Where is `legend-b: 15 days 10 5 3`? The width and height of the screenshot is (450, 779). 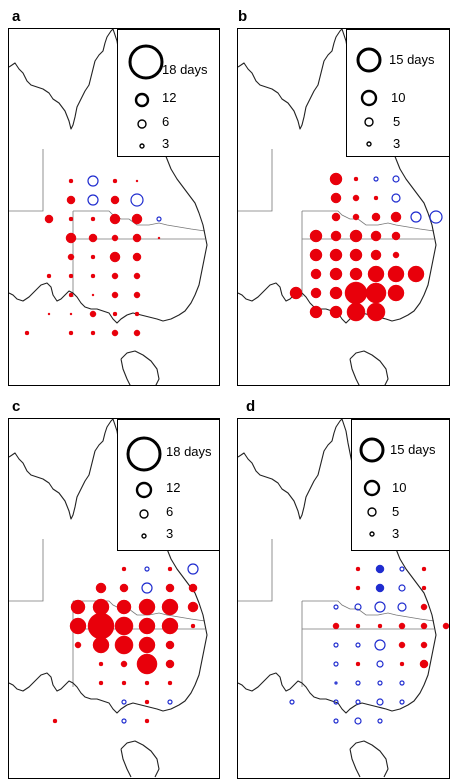 legend-b: 15 days 10 5 3 is located at coordinates (397, 93).